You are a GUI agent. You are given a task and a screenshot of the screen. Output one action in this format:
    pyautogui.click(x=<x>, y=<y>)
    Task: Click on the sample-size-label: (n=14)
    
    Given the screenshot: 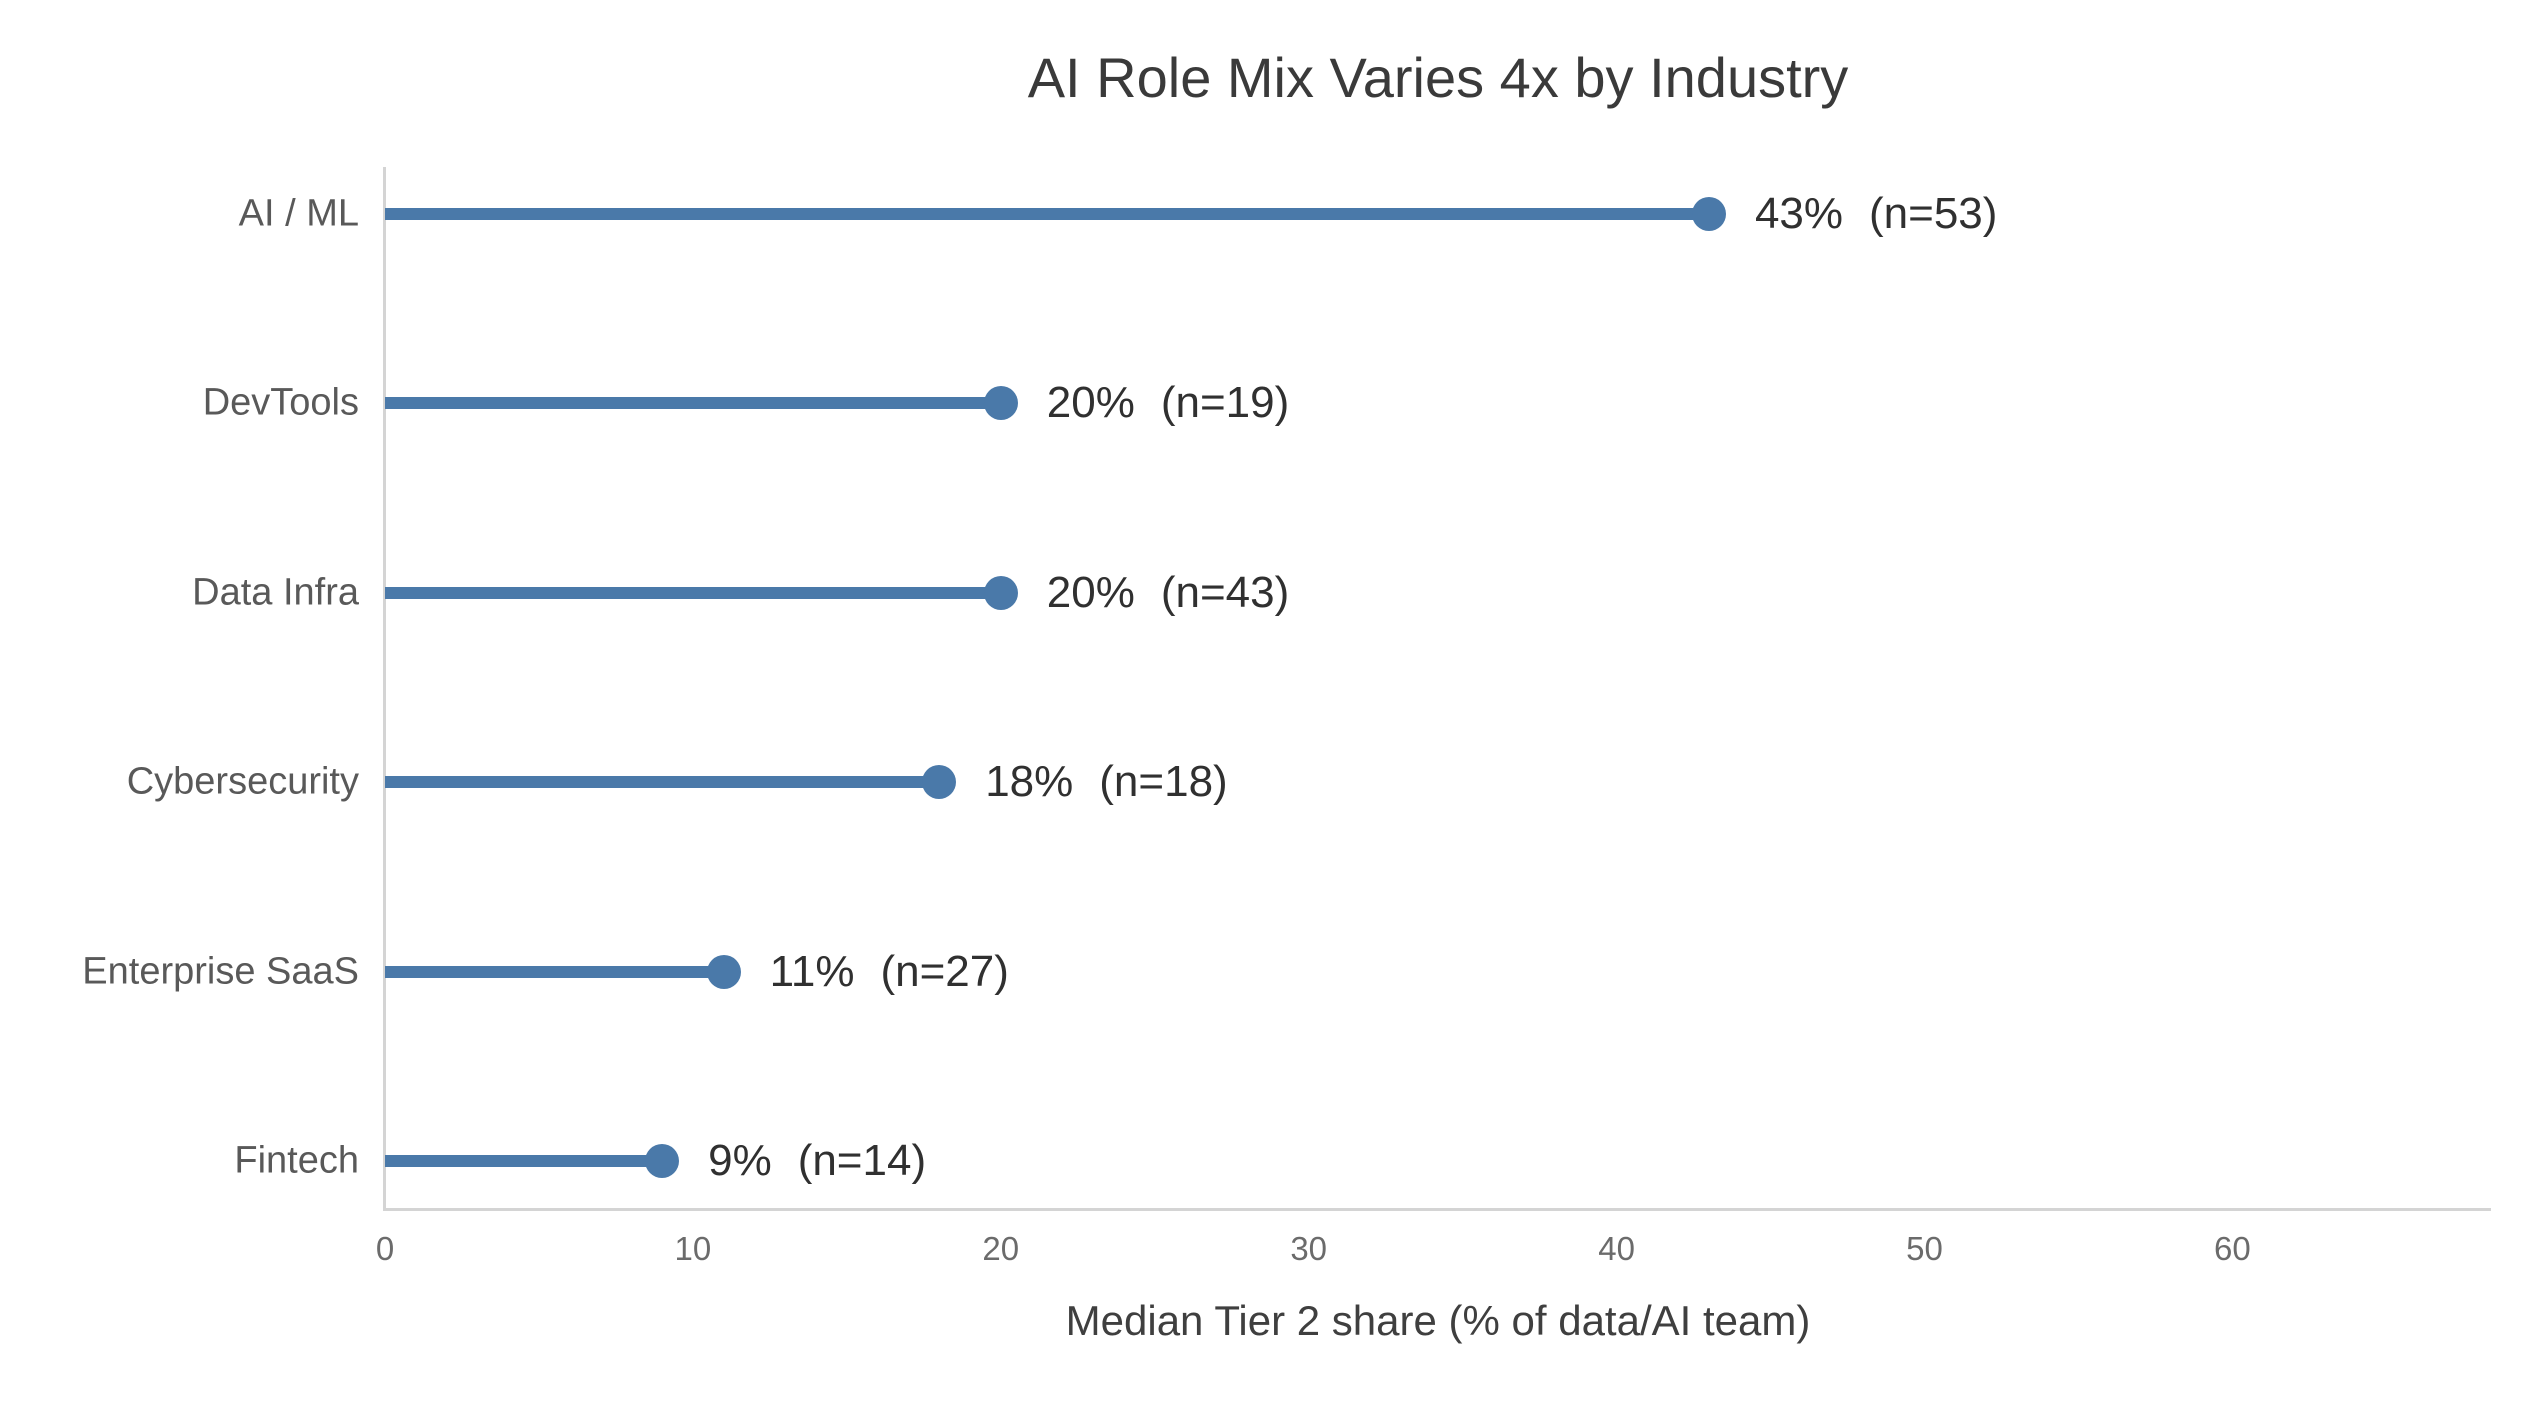 What is the action you would take?
    pyautogui.click(x=862, y=1160)
    